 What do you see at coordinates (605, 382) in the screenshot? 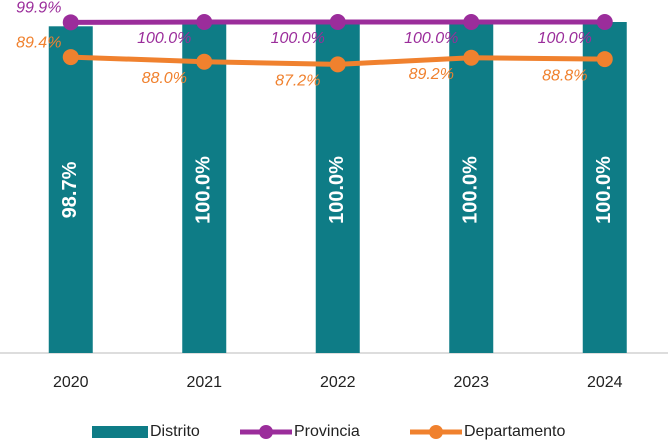
I see `x-tick-label: 2024` at bounding box center [605, 382].